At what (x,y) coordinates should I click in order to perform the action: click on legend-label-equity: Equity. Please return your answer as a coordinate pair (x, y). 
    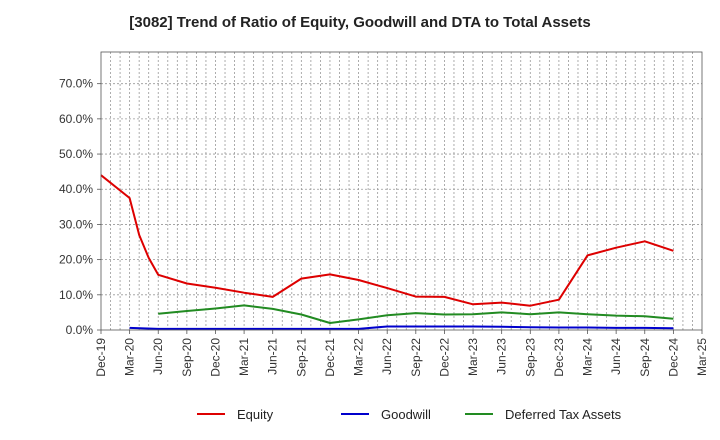
    Looking at the image, I should click on (255, 414).